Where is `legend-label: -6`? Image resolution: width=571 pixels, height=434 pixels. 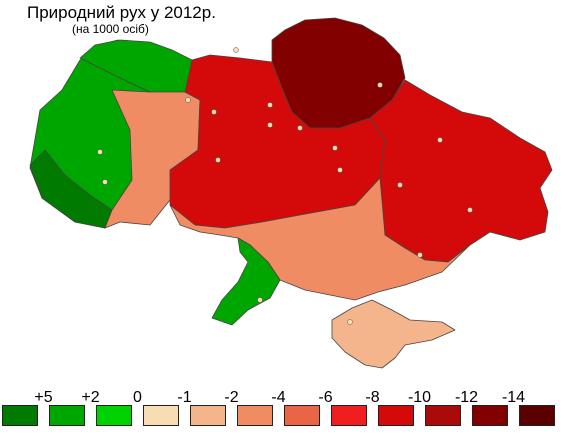 legend-label: -6 is located at coordinates (325, 397).